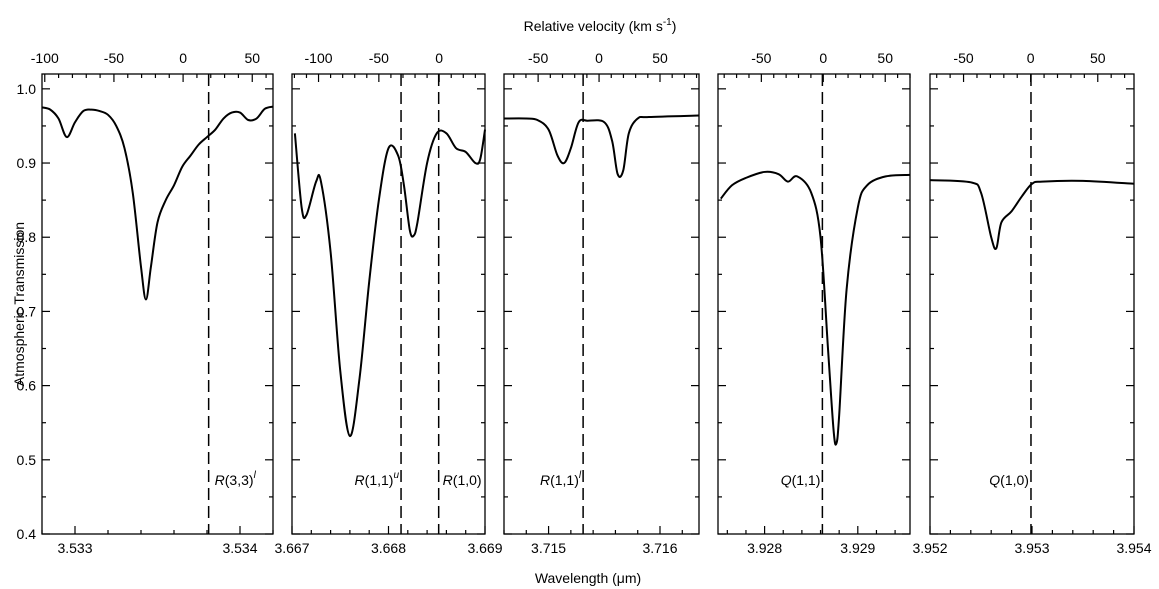 The height and width of the screenshot is (589, 1159). What do you see at coordinates (484, 548) in the screenshot?
I see `x-tick-label: 3.669` at bounding box center [484, 548].